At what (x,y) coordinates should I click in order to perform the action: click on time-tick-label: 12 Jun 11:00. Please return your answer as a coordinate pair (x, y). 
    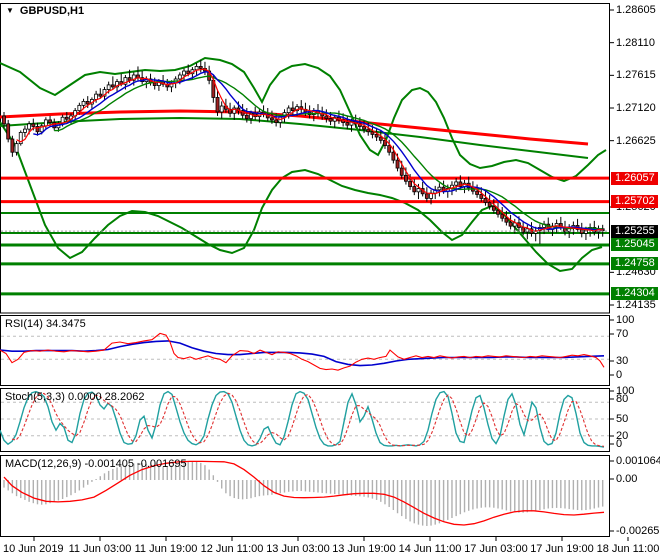
    Looking at the image, I should click on (232, 549).